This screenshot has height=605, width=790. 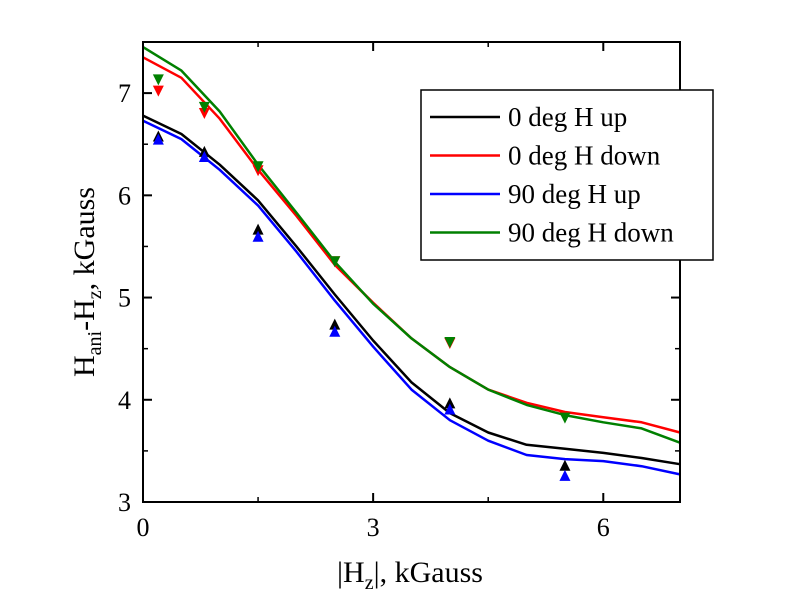 What do you see at coordinates (124, 400) in the screenshot?
I see `y-tick-label-1: 4` at bounding box center [124, 400].